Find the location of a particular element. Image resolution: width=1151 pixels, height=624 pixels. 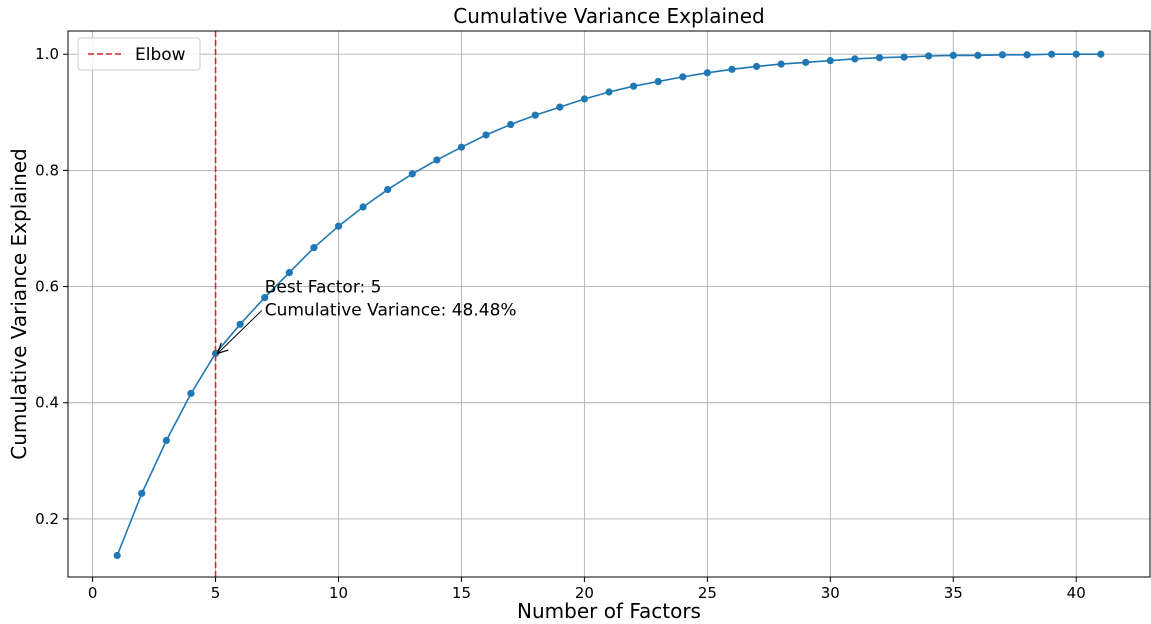

y-tick-label: 0.2 is located at coordinates (47, 519).